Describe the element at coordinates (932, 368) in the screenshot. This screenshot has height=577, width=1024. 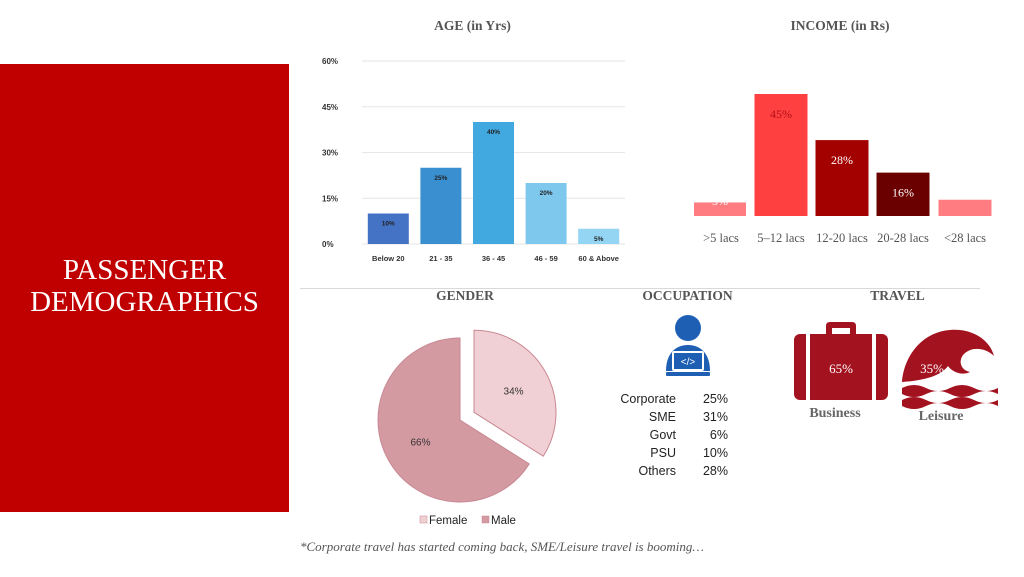
I see `leisure-value: 35%` at that location.